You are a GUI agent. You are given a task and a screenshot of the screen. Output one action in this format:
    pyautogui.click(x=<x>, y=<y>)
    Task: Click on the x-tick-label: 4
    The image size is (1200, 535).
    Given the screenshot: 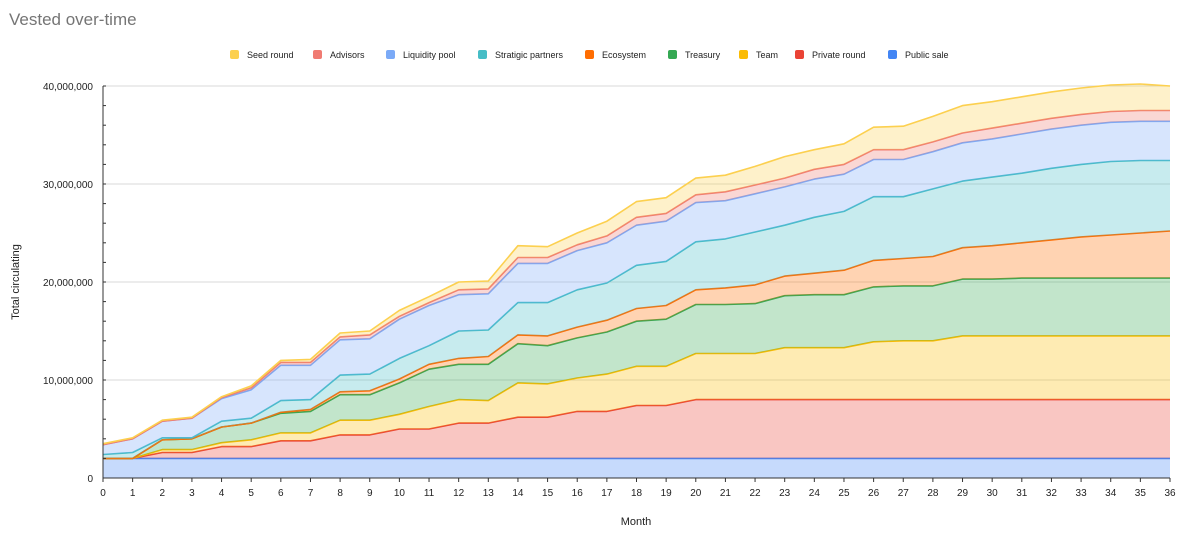 What is the action you would take?
    pyautogui.click(x=222, y=493)
    